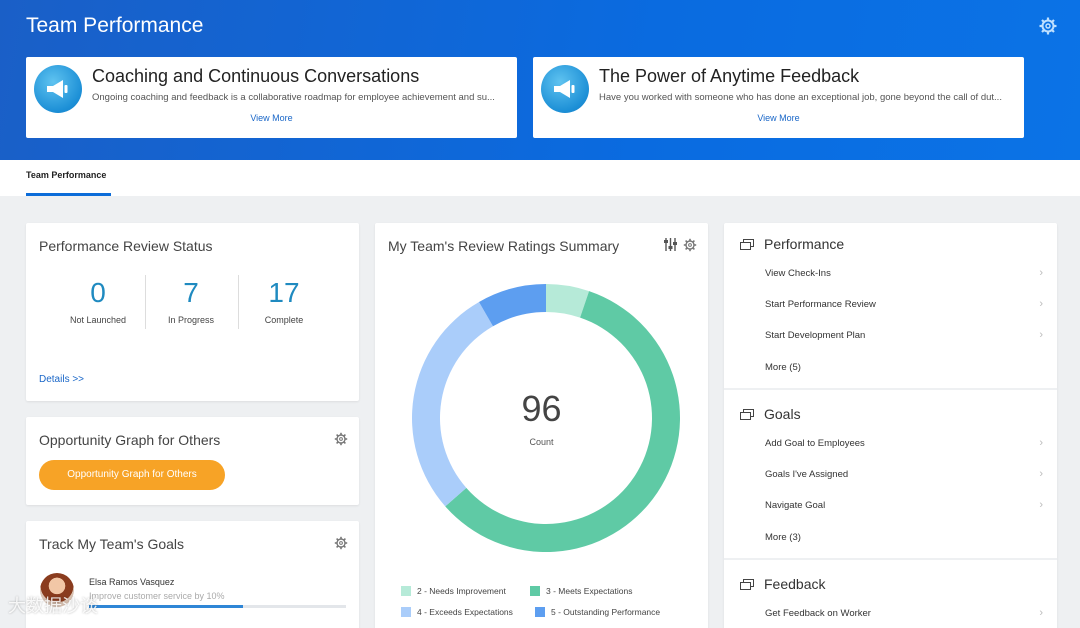 This screenshot has height=628, width=1080. What do you see at coordinates (904, 538) in the screenshot?
I see `sidebar-more-link: More (3)` at bounding box center [904, 538].